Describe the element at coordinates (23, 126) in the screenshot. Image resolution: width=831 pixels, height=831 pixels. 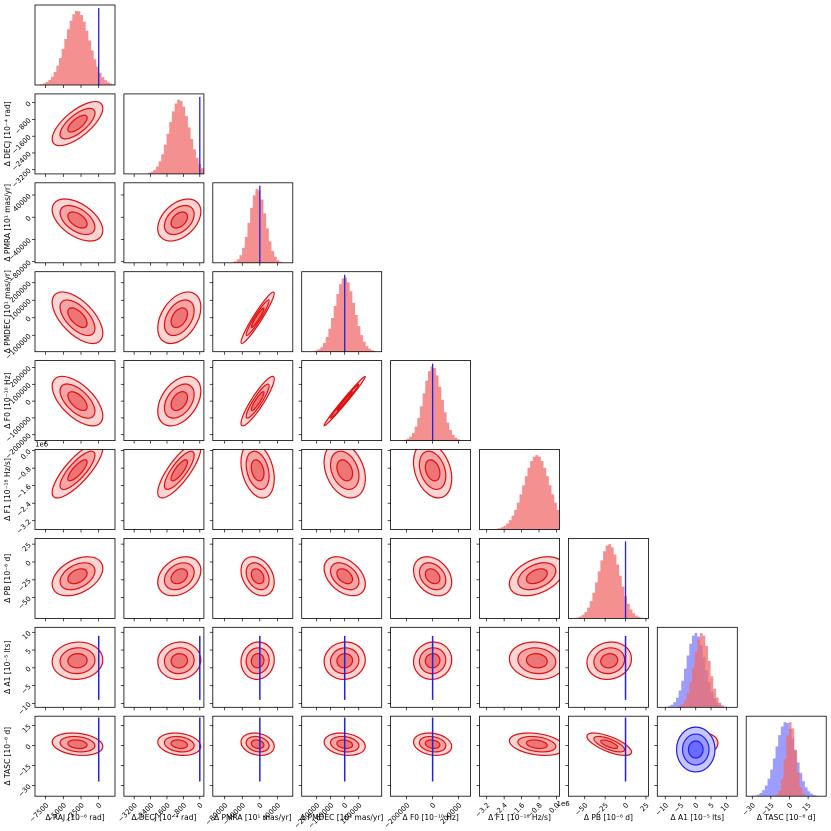
I see `y-tick-label: −800` at that location.